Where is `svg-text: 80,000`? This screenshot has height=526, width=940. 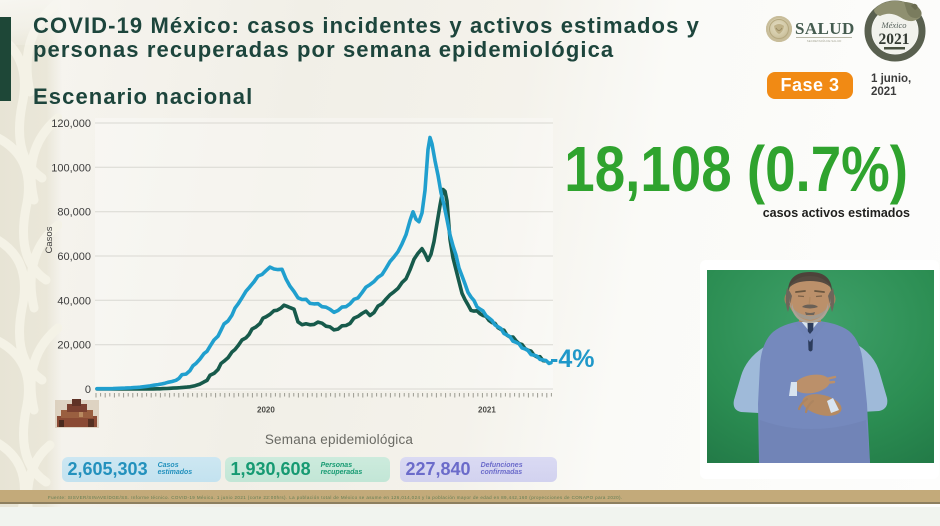
svg-text: 80,000 is located at coordinates (74, 213).